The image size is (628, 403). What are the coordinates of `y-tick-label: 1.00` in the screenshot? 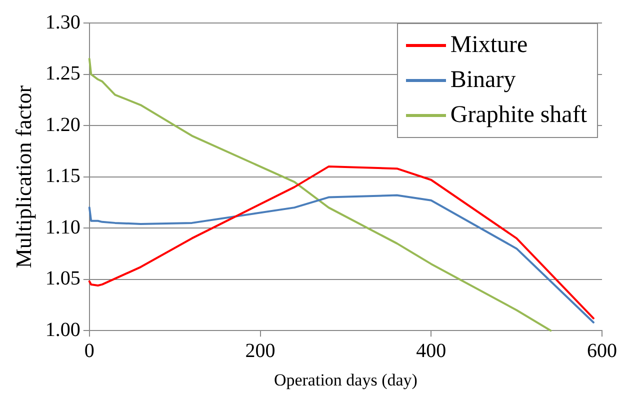 It's located at (62, 329).